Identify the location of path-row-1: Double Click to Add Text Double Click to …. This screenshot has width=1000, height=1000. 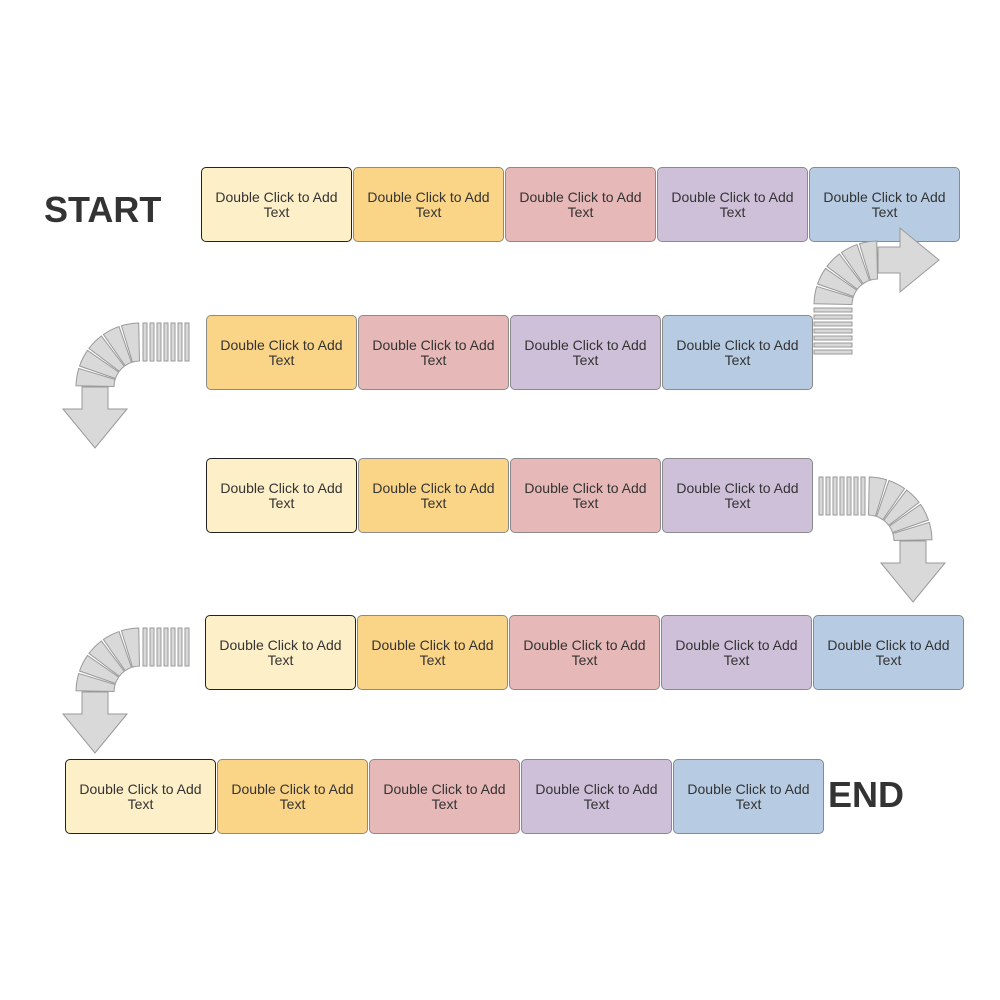
(581, 204).